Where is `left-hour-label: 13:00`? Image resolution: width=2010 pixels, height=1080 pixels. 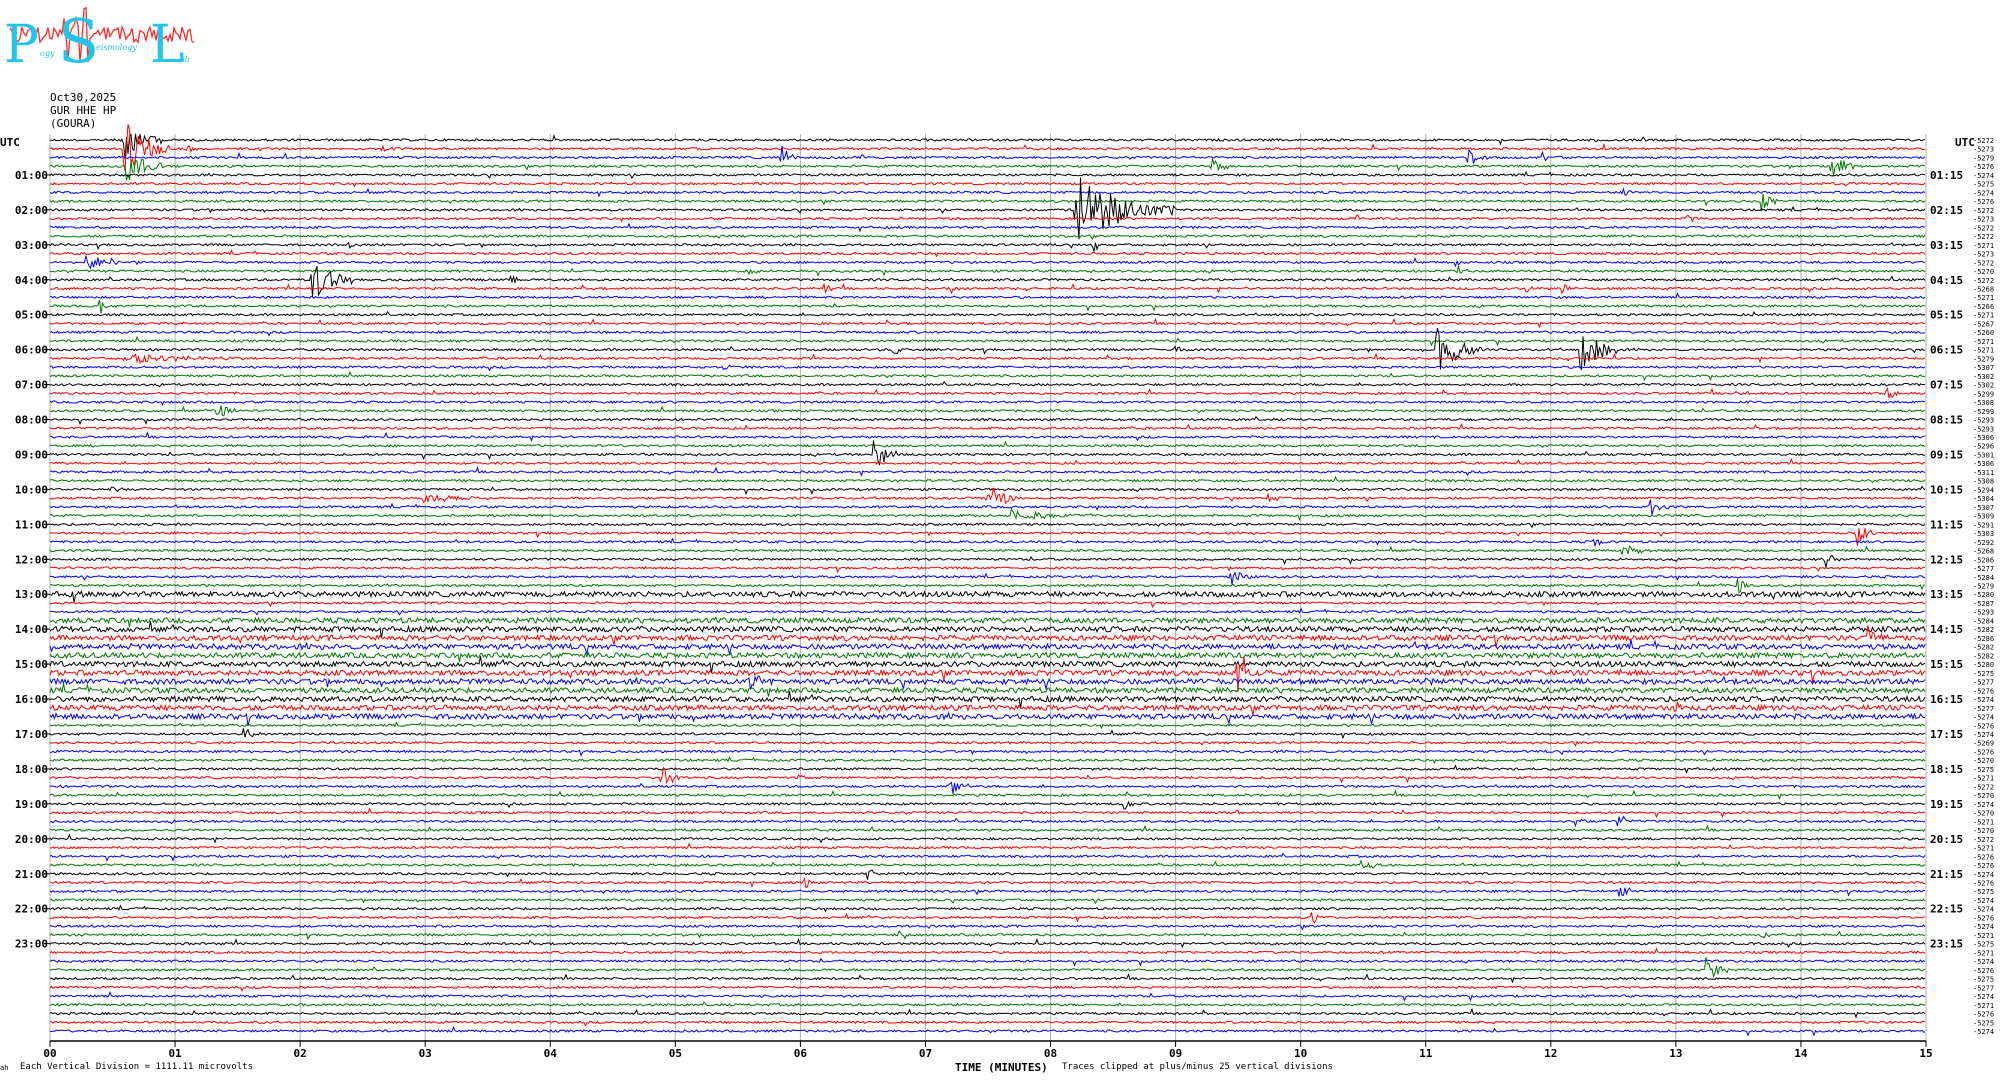
left-hour-label: 13:00 is located at coordinates (31, 594).